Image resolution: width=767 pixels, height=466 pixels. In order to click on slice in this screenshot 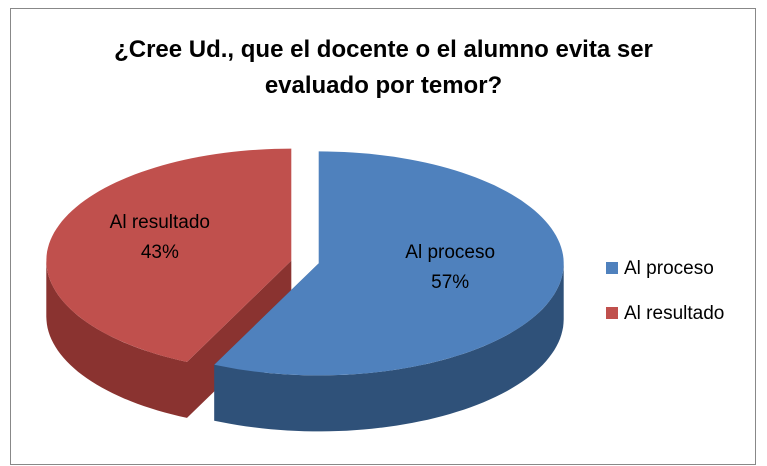, I will do `click(169, 255)`.